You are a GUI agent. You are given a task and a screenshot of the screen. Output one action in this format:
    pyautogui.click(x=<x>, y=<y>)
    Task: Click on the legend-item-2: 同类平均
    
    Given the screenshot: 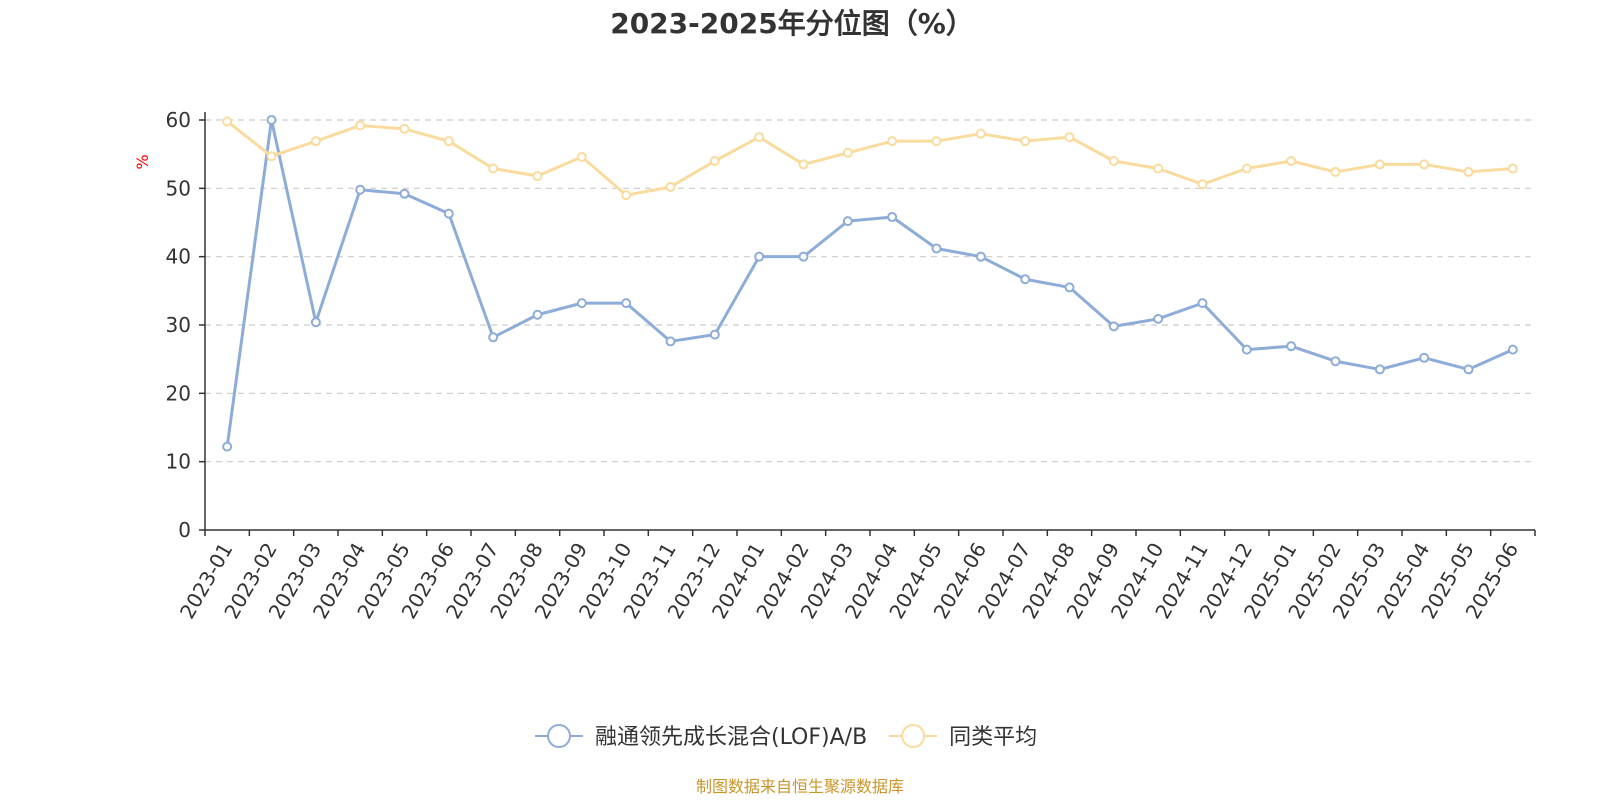 What is the action you would take?
    pyautogui.click(x=963, y=737)
    